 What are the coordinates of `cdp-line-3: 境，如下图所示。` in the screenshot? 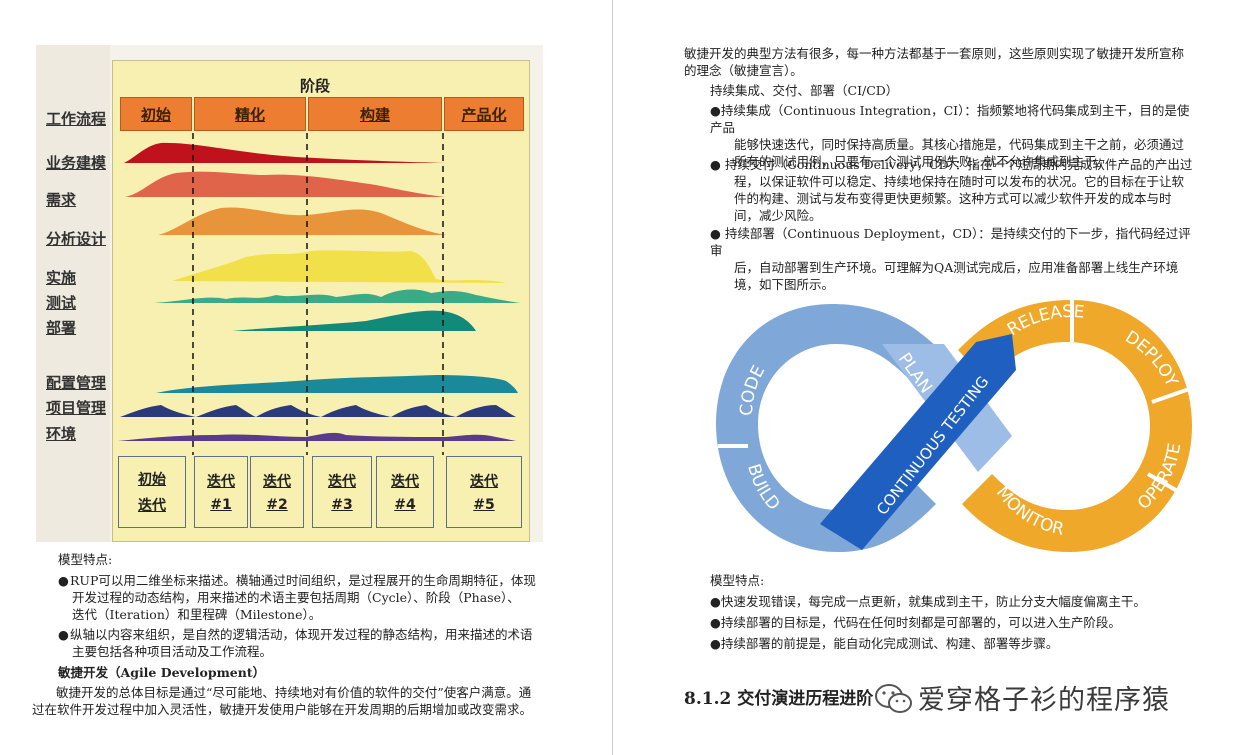 It's located at (784, 284).